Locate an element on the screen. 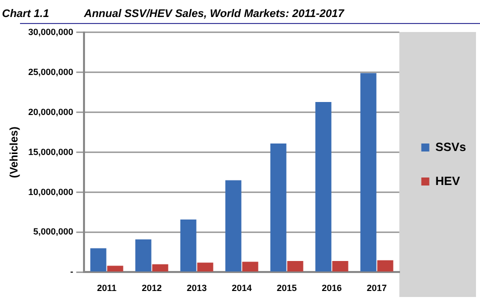 The image size is (480, 299). y-tick-label: 5,000,000 is located at coordinates (53, 231).